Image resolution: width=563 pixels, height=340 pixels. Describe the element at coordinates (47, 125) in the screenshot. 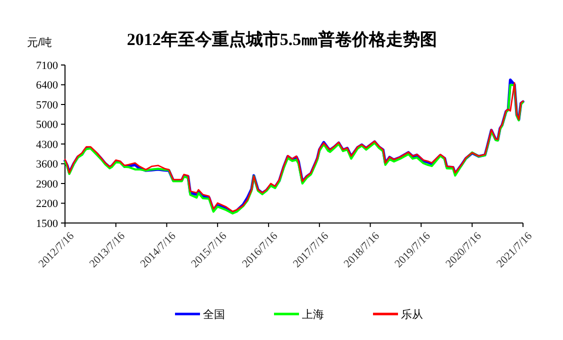

I see `y-tick-label: 5000` at that location.